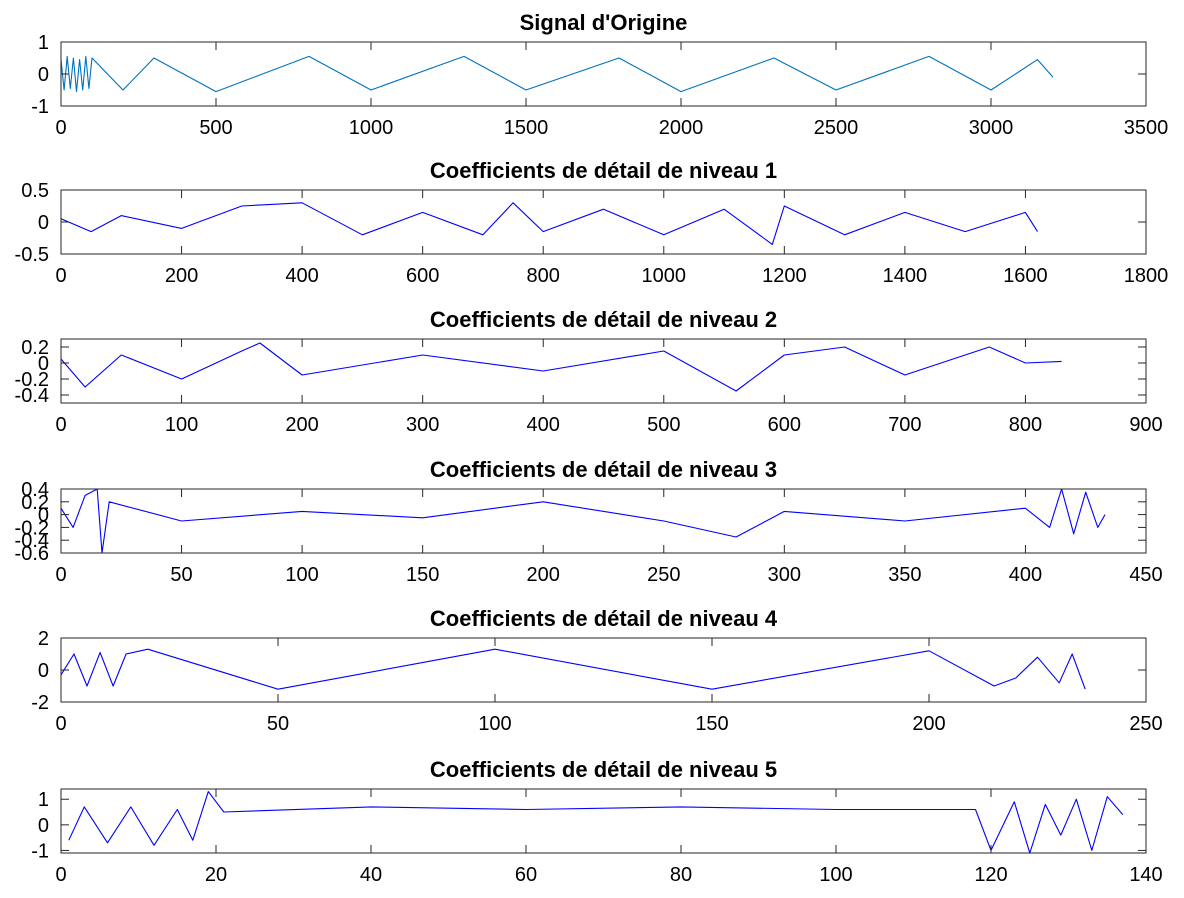 The width and height of the screenshot is (1184, 898). I want to click on panel-detail-level-1-title: Coefficients de détail de niveau 1, so click(603, 170).